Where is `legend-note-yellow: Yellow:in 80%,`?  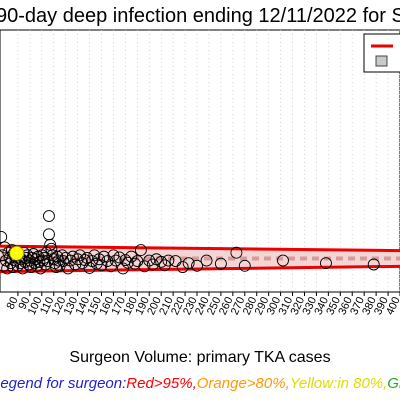
legend-note-yellow: Yellow:in 80%, is located at coordinates (338, 383).